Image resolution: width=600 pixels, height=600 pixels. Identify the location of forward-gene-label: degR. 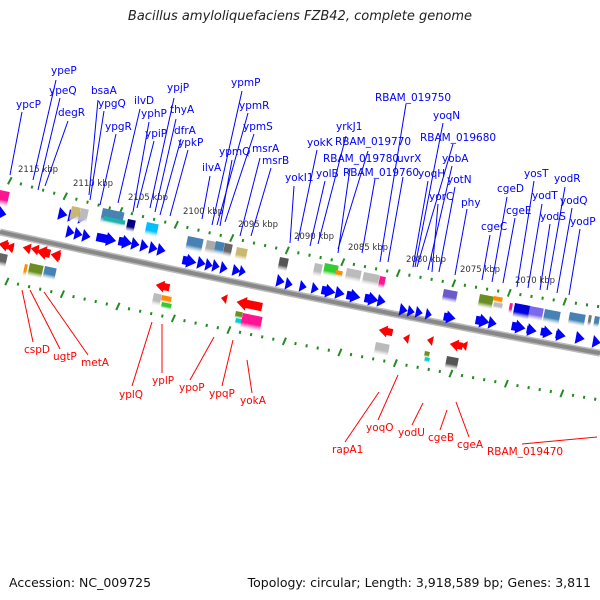
(71, 113).